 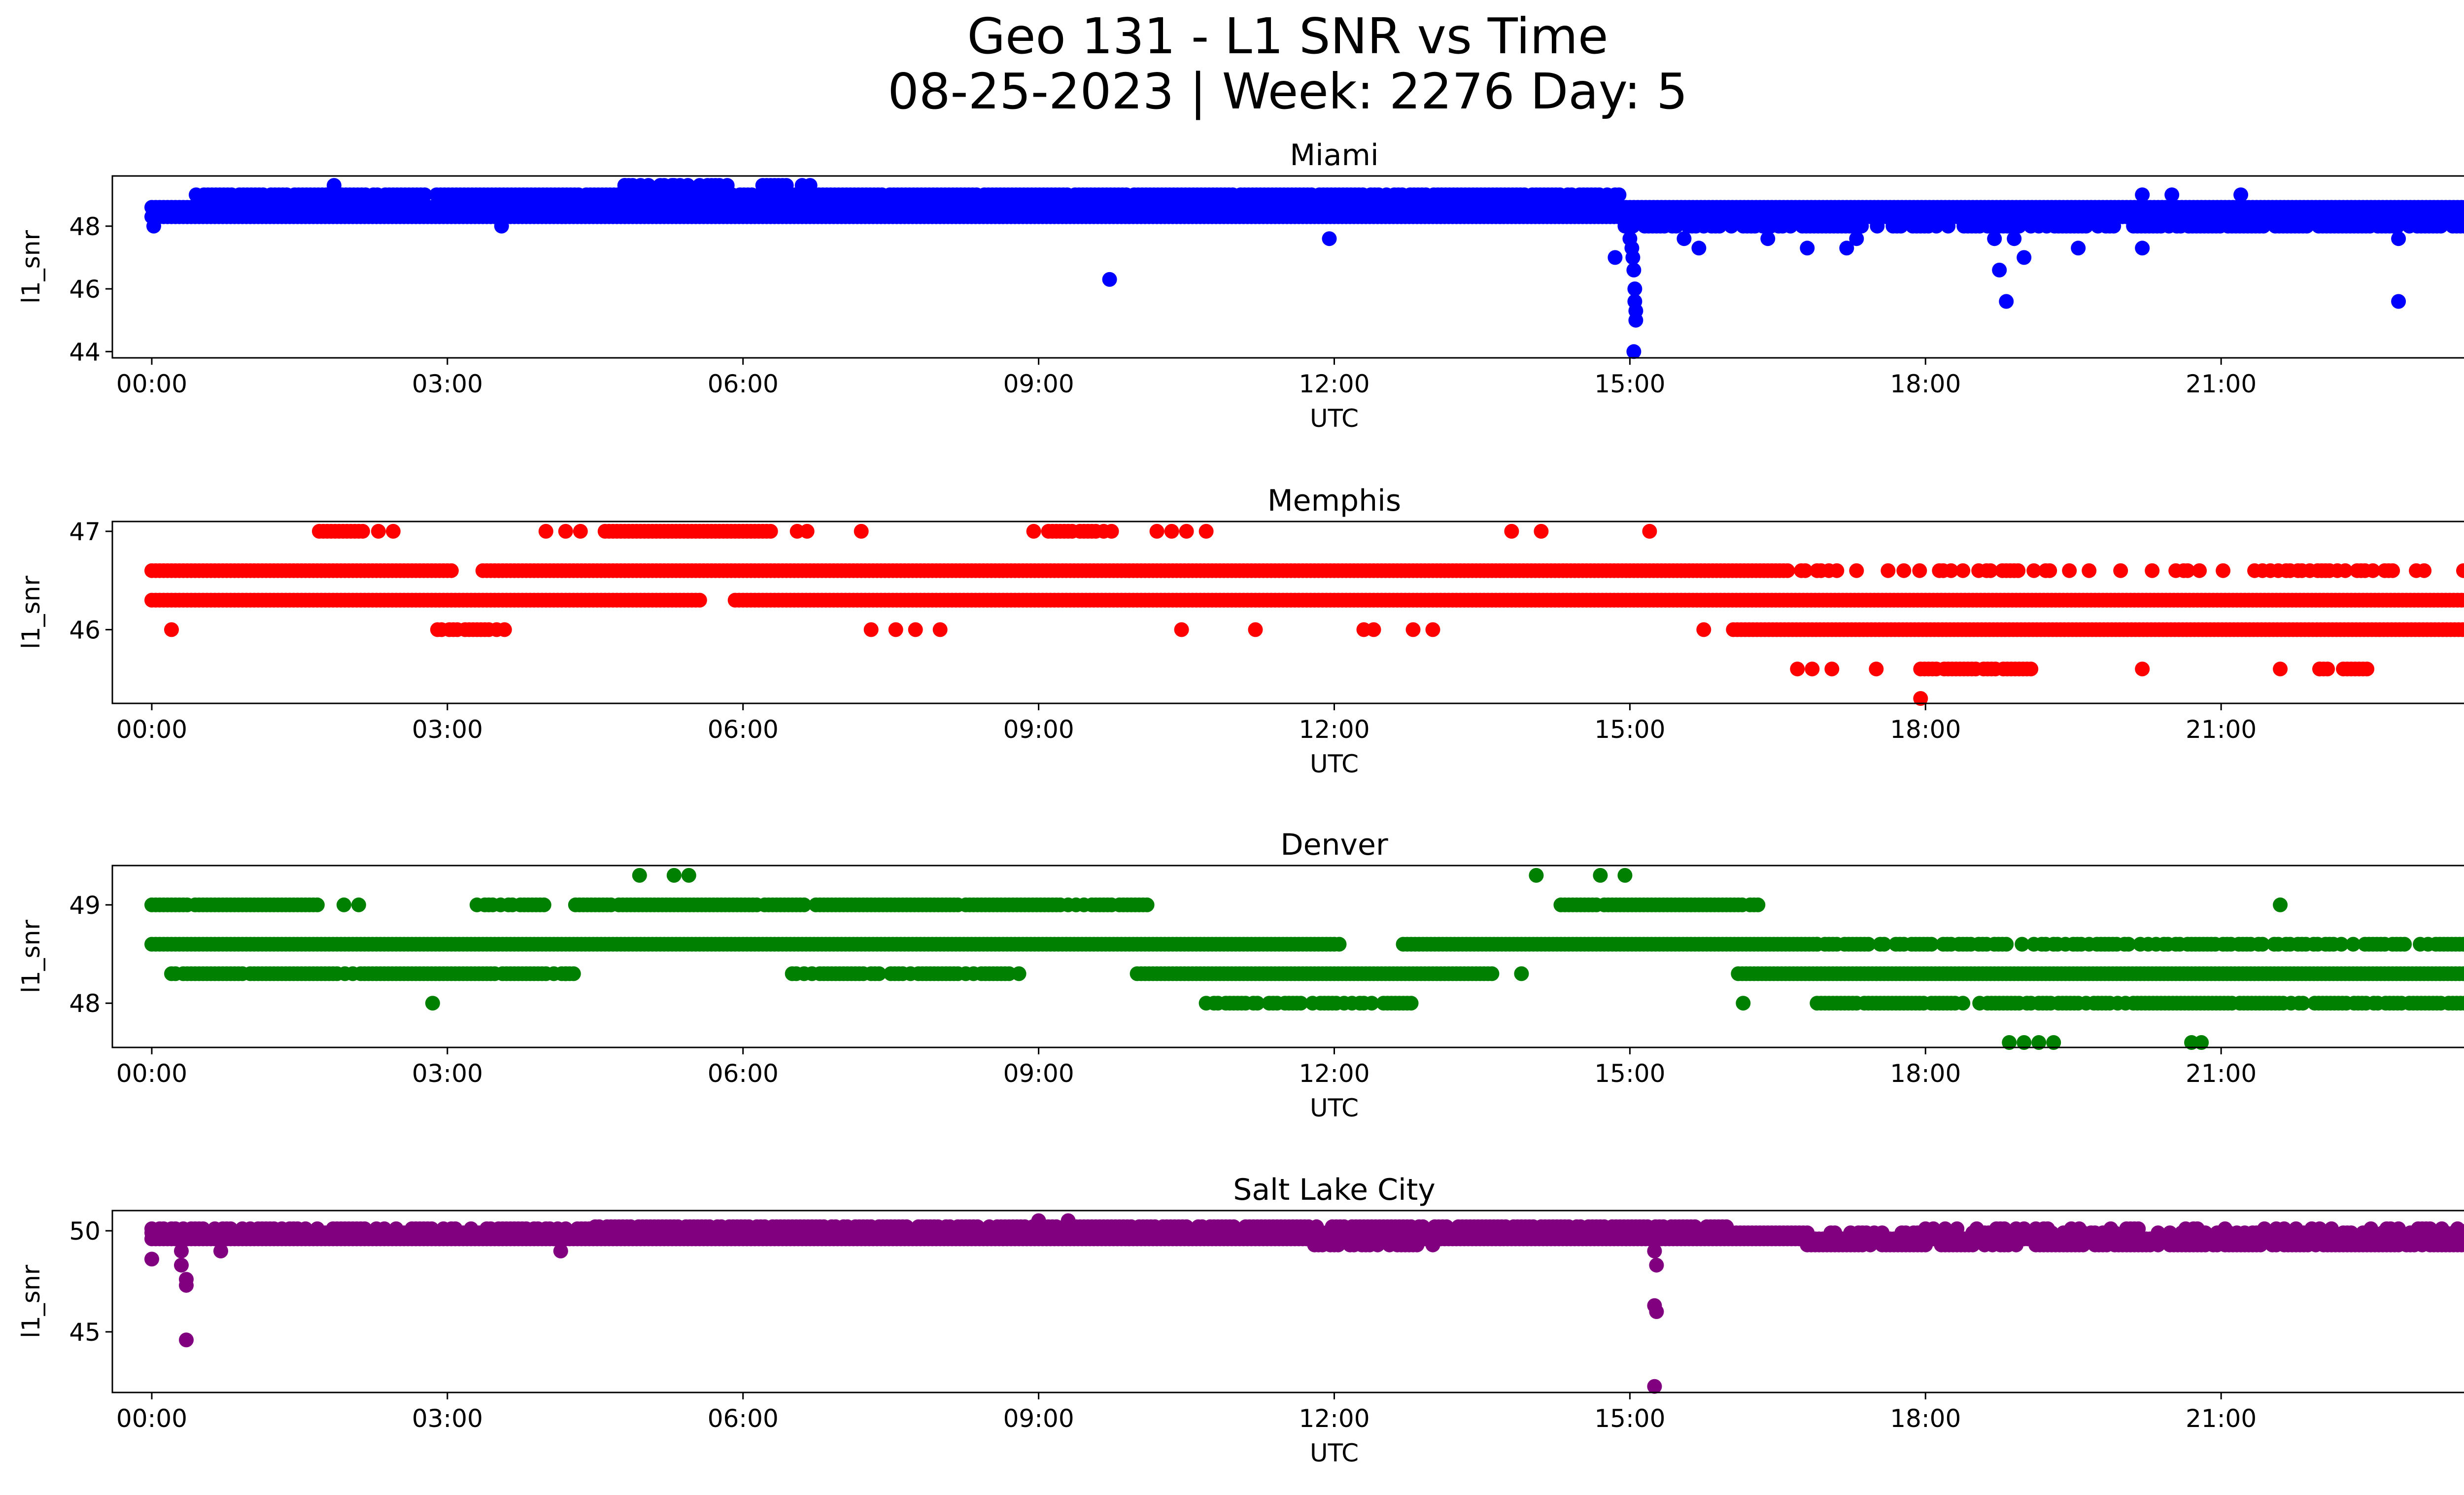 What do you see at coordinates (1288, 91) in the screenshot?
I see `figure-title-line-2: 08-25-2023 | Week: 2276 Day: 5` at bounding box center [1288, 91].